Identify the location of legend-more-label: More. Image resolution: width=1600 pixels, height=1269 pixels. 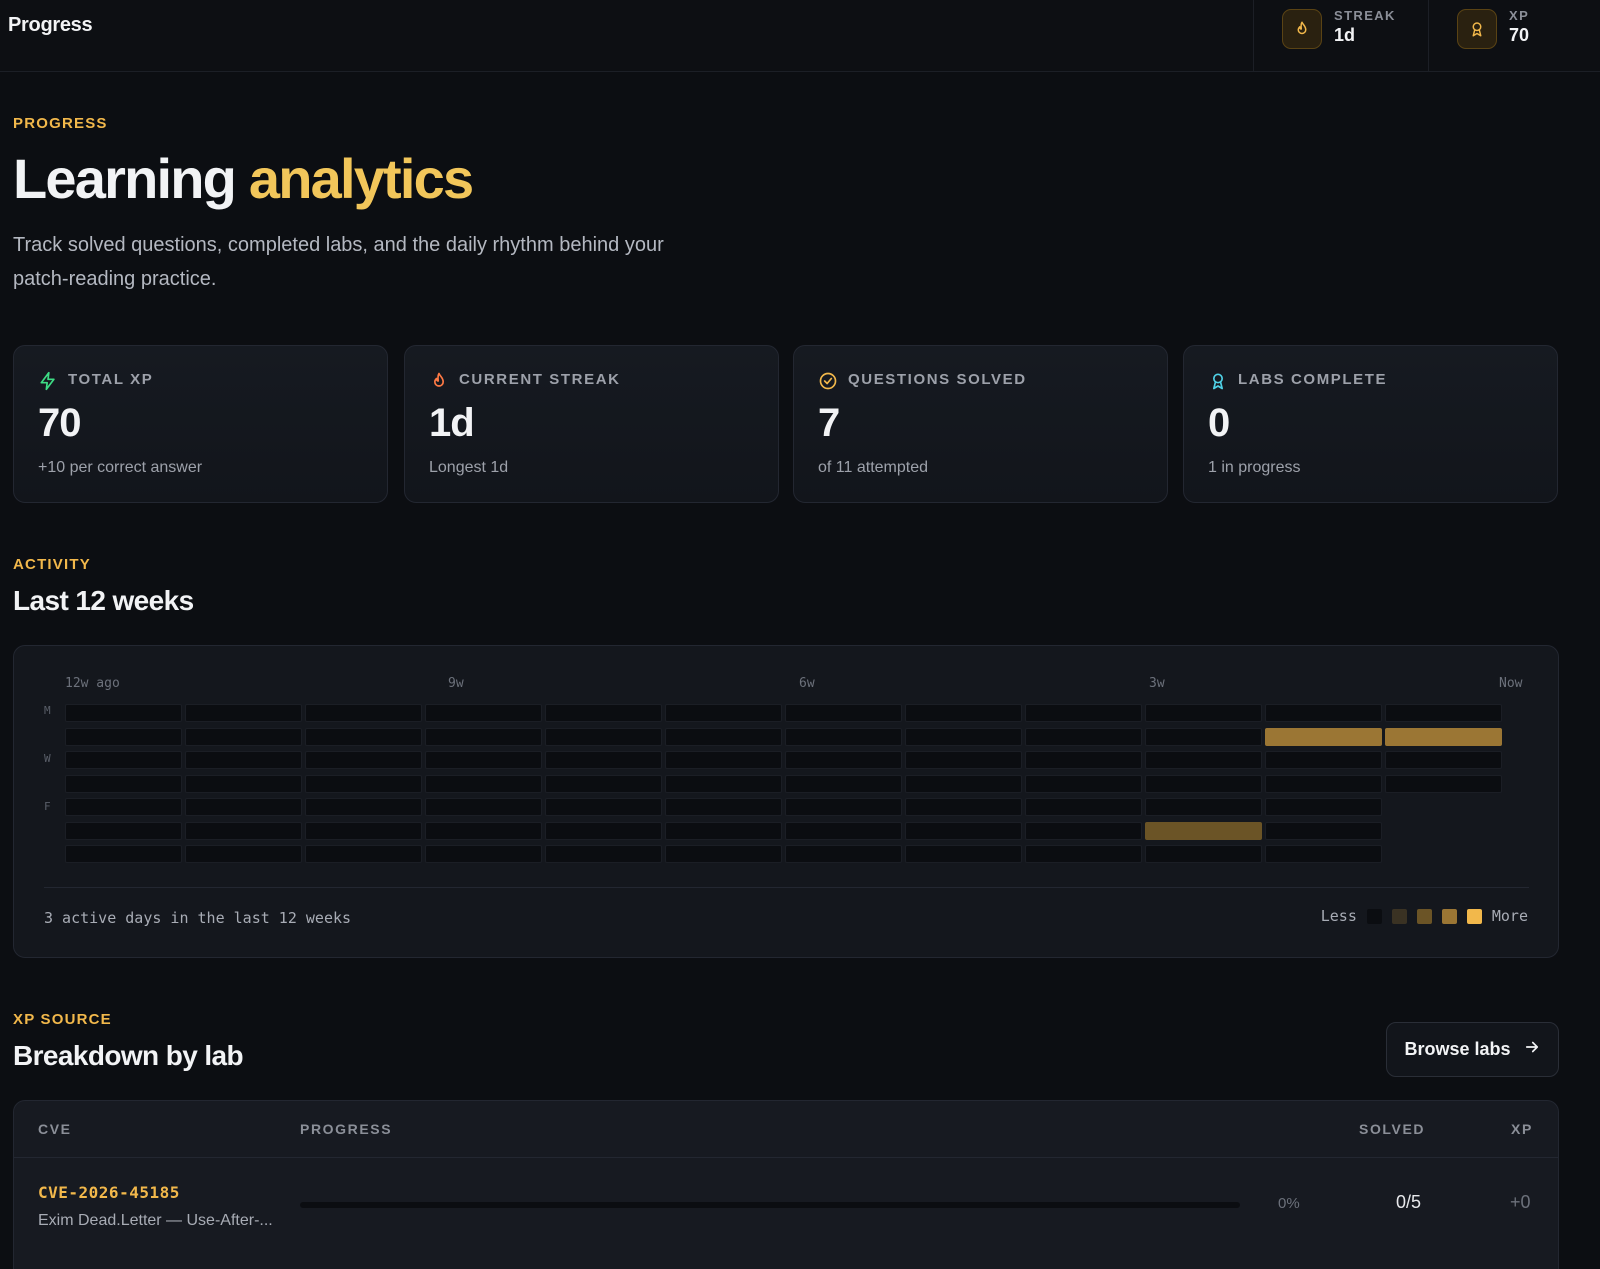
(1509, 916).